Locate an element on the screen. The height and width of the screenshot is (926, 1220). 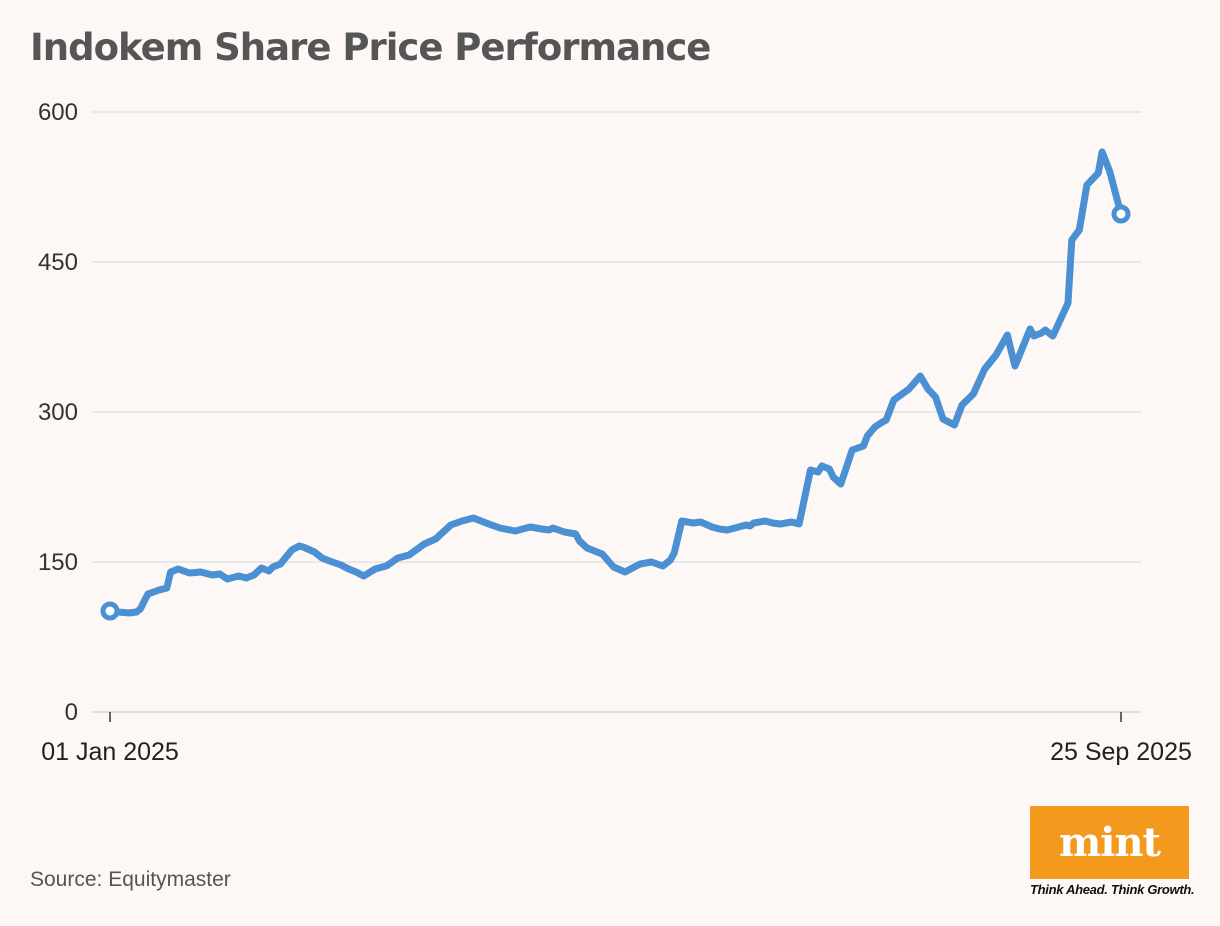
mint-logo: mint is located at coordinates (1109, 842).